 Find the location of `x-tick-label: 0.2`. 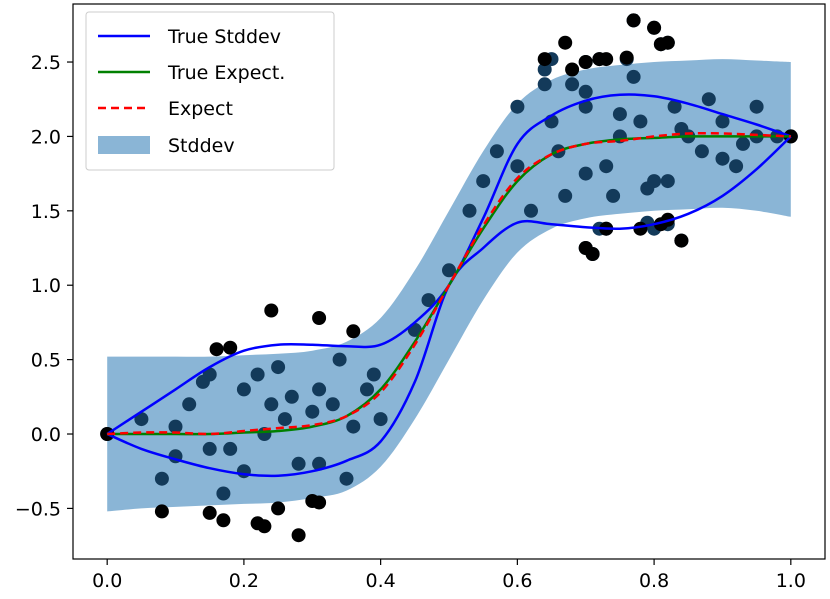

x-tick-label: 0.2 is located at coordinates (244, 581).